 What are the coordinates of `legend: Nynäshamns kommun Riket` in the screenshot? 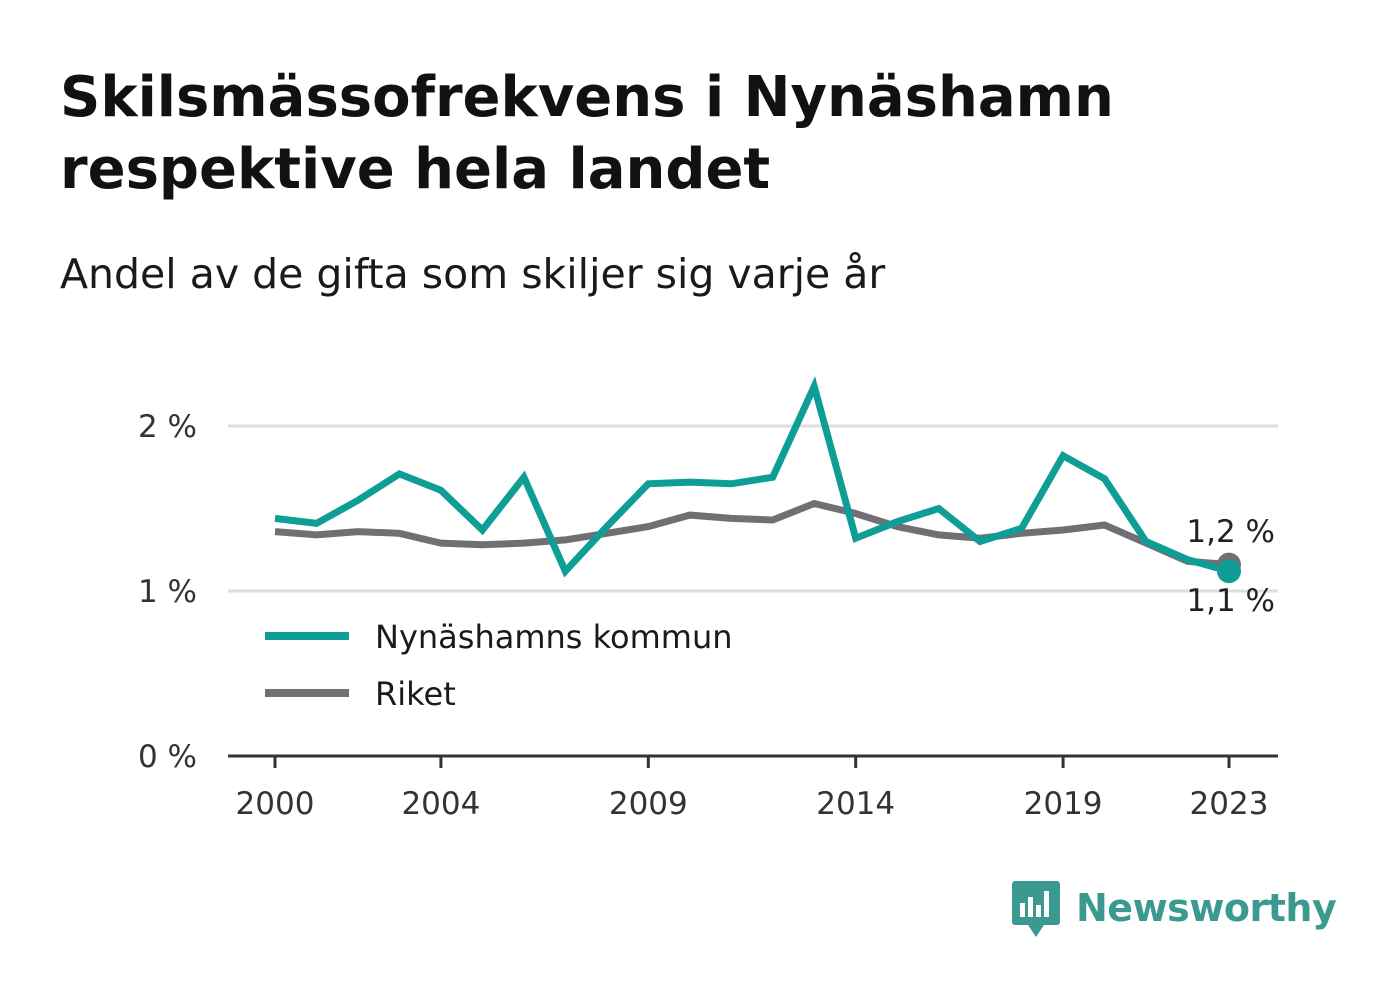 It's located at (499, 665).